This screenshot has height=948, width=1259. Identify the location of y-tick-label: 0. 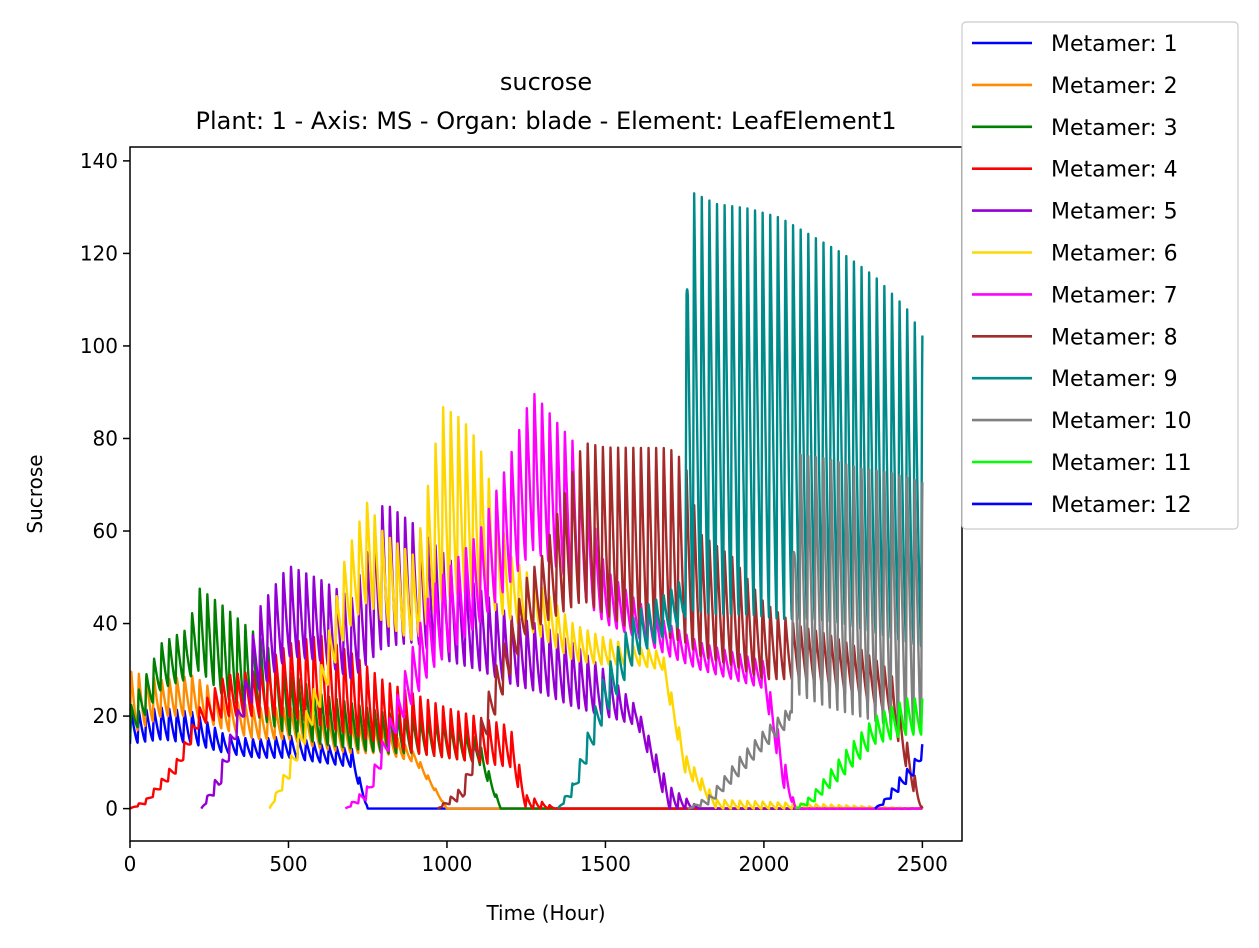
(111, 809).